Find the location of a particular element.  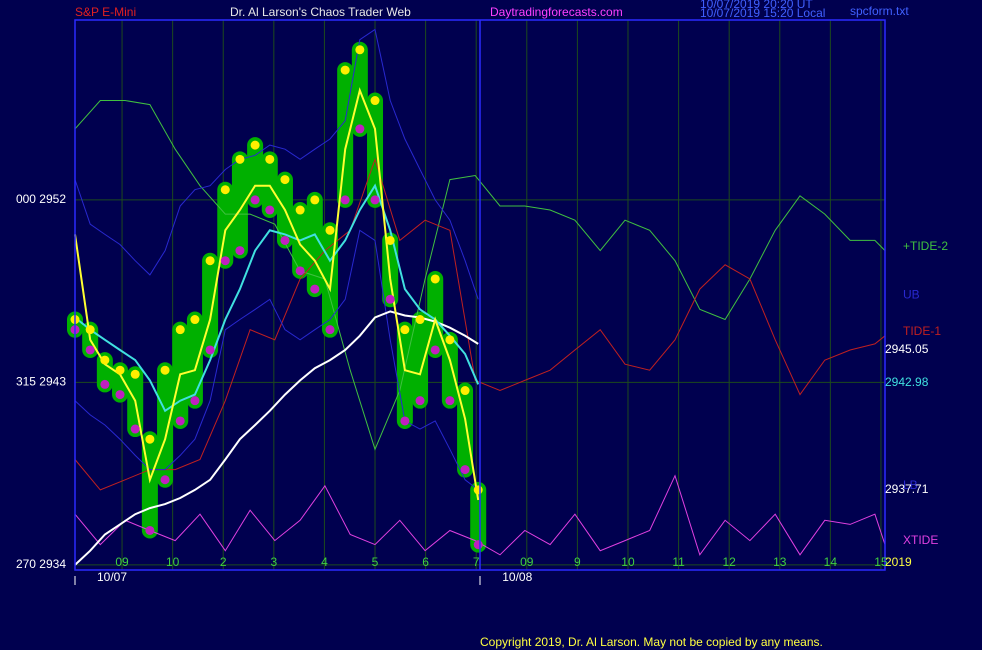

timestamp: 10/07/2019 15:20 Local is located at coordinates (762, 13).